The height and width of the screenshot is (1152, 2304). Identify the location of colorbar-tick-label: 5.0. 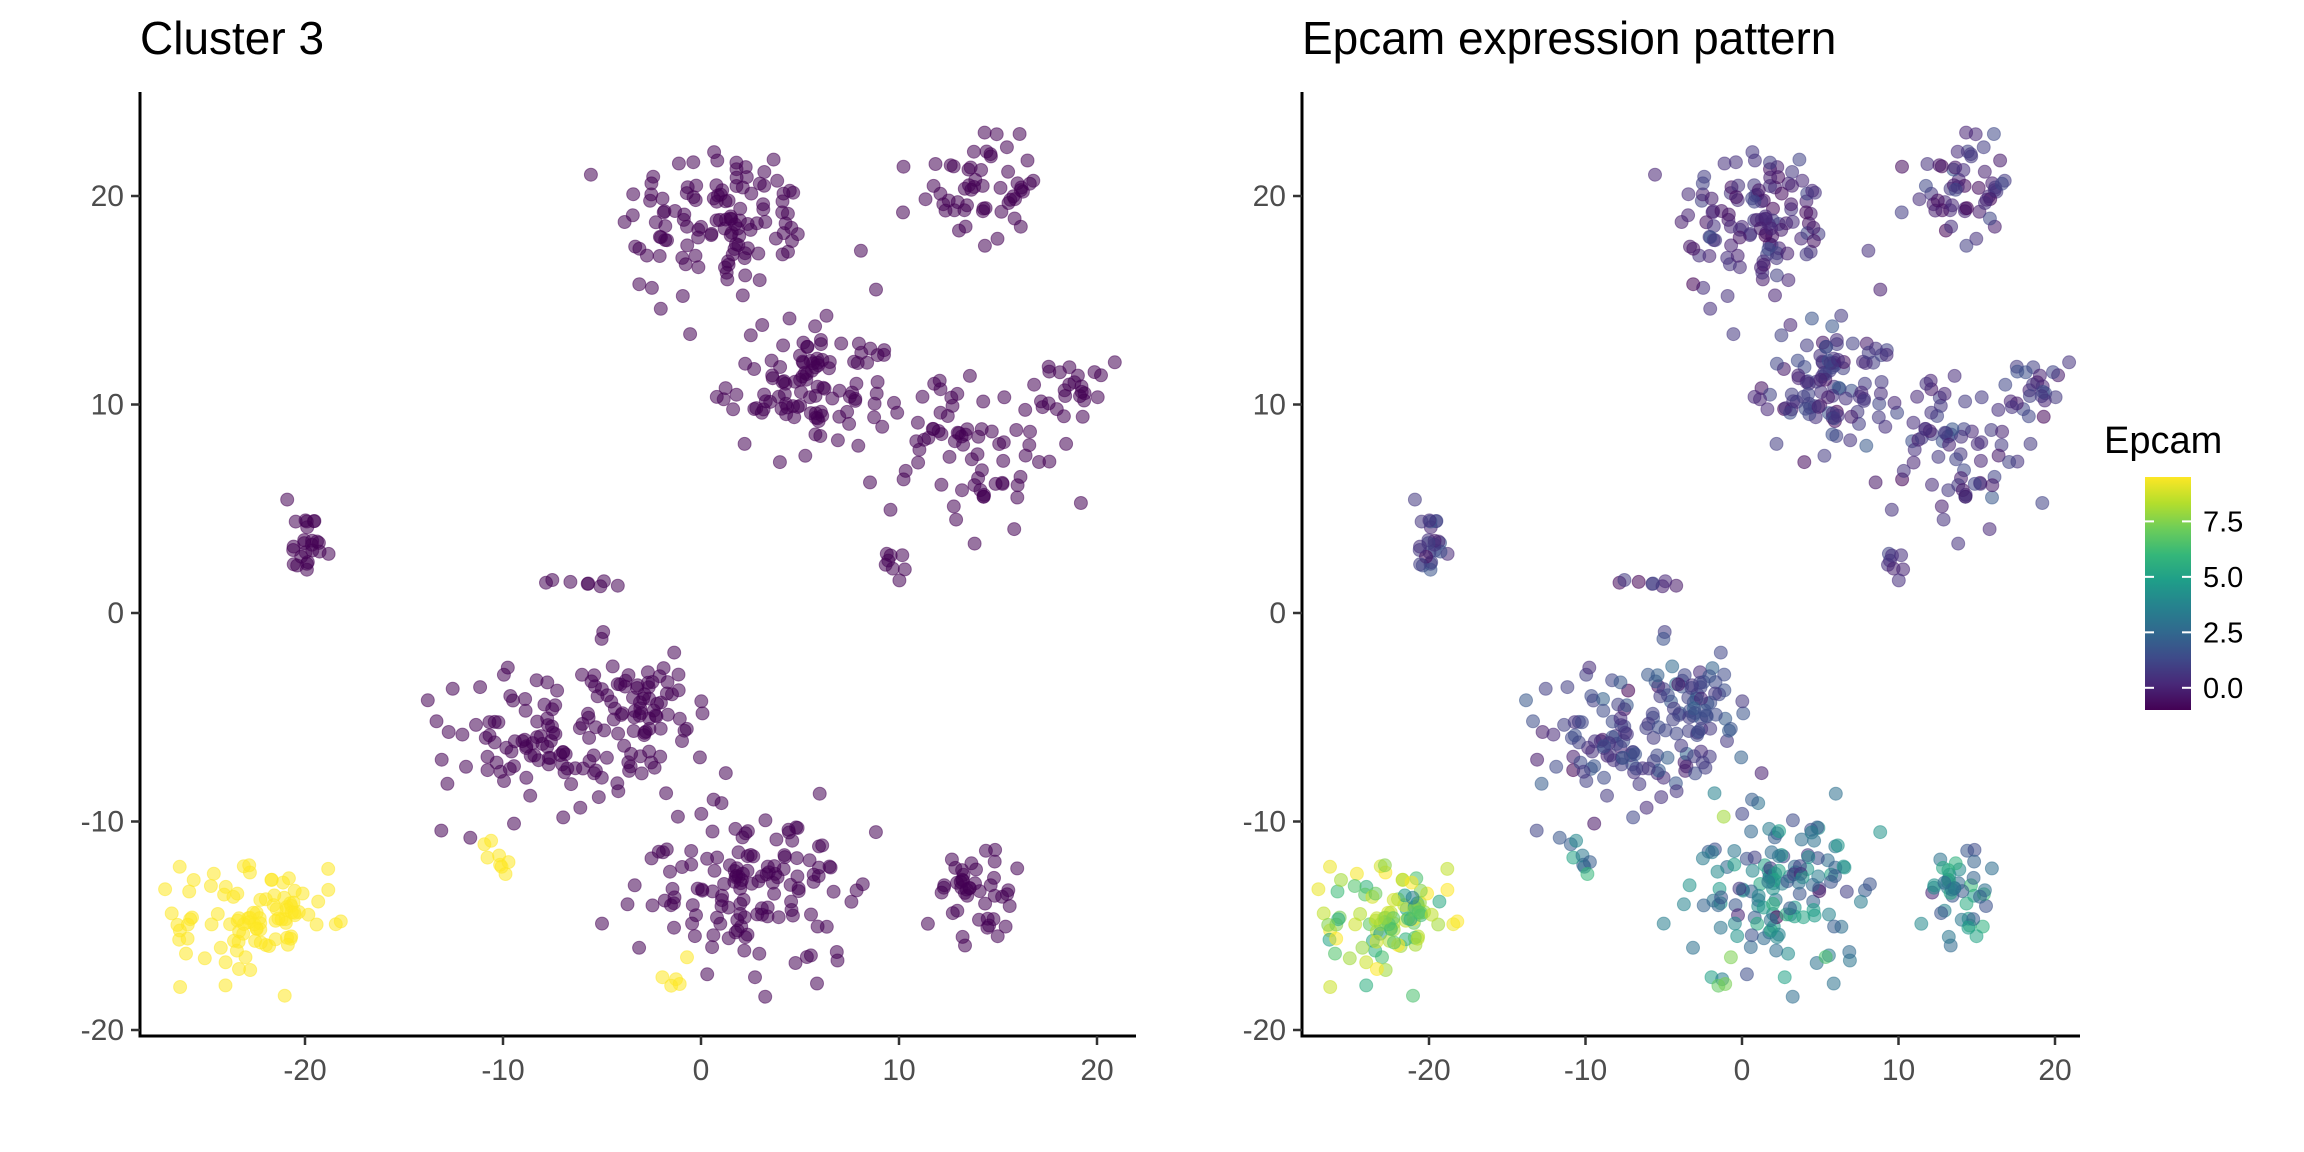
(2223, 578).